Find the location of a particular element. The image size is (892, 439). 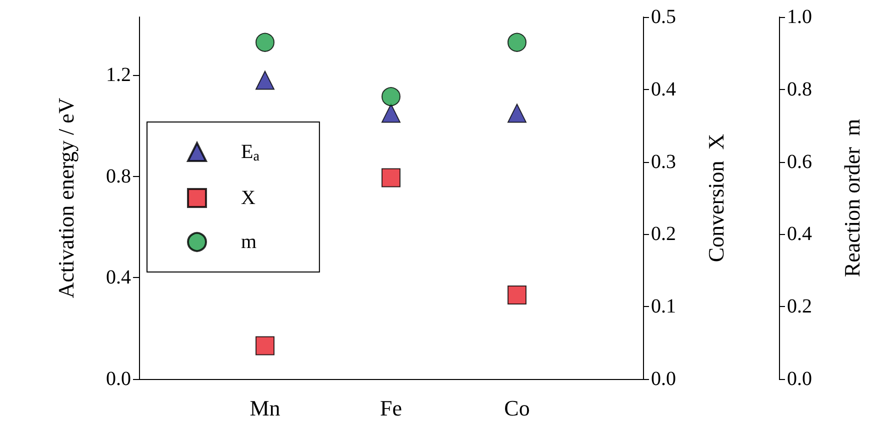

y3-tick-label: 0.8 is located at coordinates (799, 89).